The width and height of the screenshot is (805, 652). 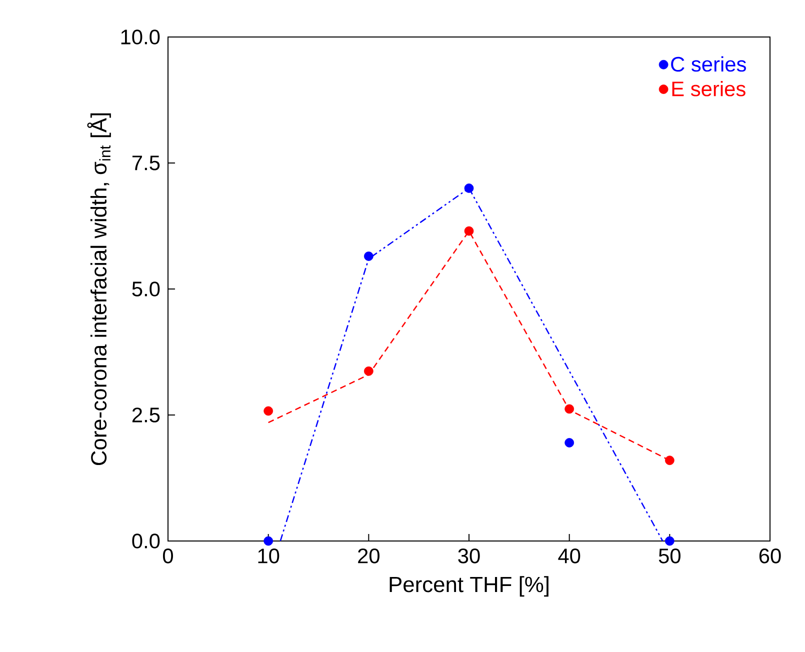 I want to click on y-tick-label: 10.0, so click(x=140, y=37).